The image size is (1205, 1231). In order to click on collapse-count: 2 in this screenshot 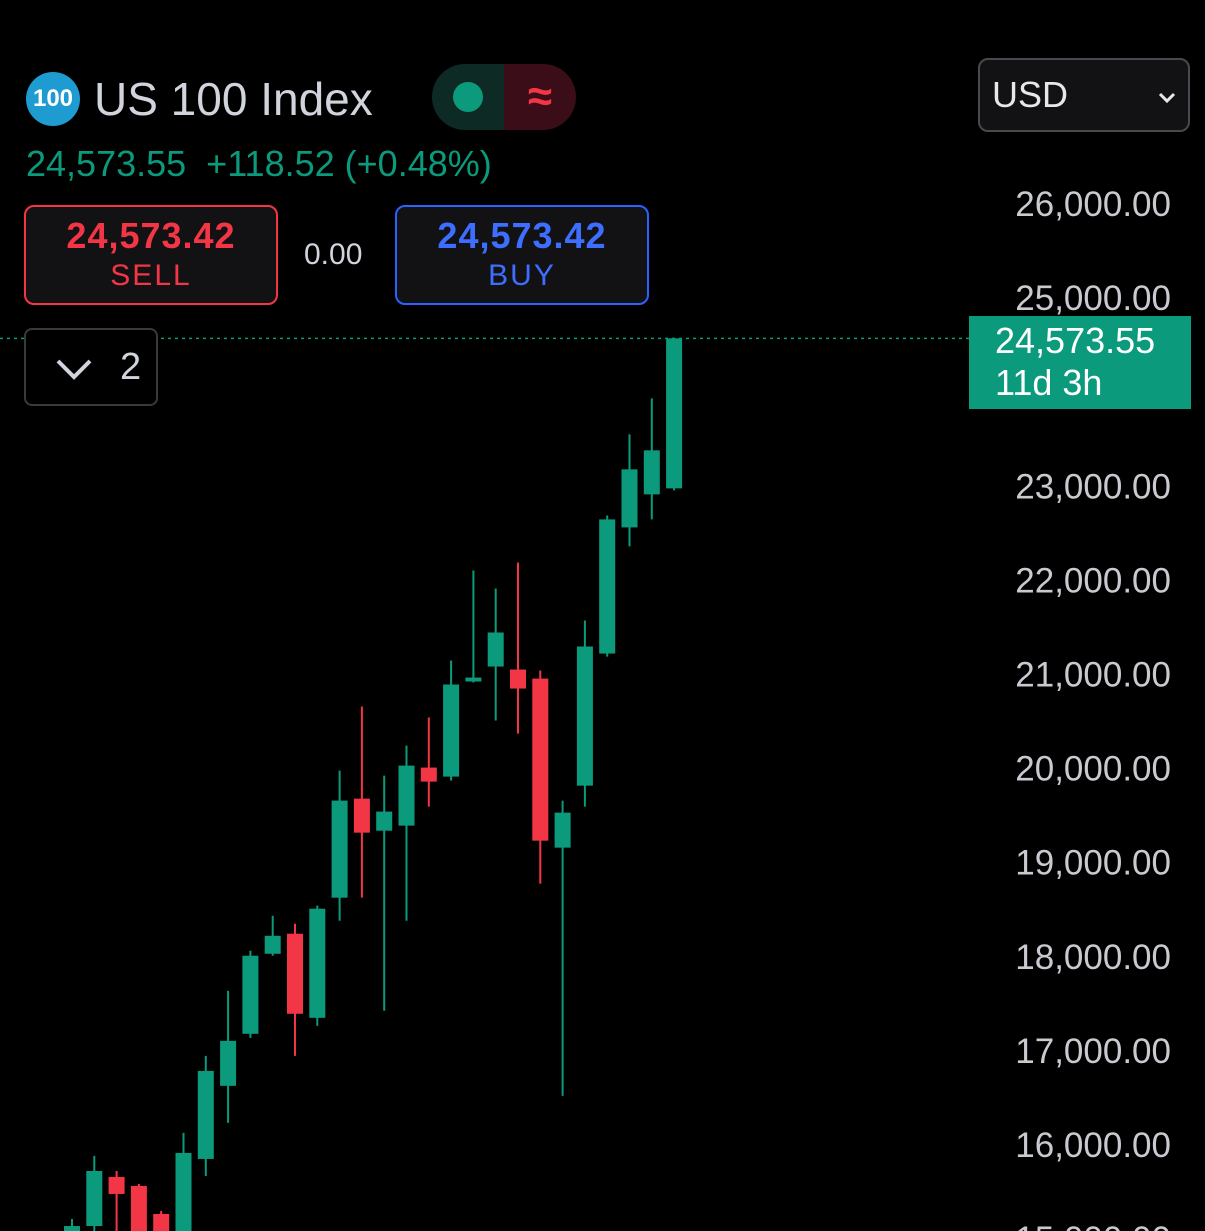, I will do `click(131, 366)`.